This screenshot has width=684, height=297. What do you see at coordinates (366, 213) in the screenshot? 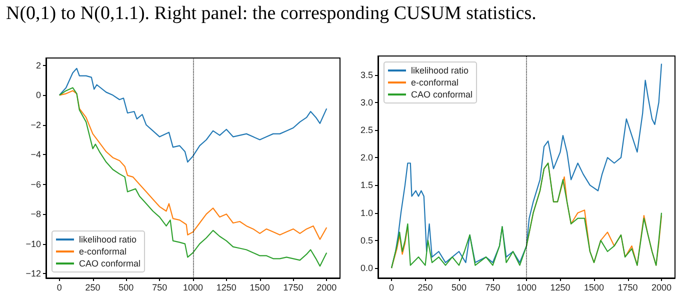
I see `y-tick-label: 1.0` at bounding box center [366, 213].